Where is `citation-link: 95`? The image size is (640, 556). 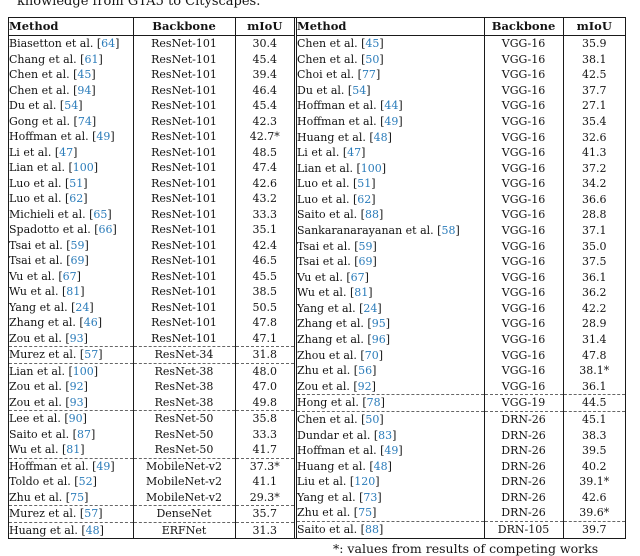 citation-link: 95 is located at coordinates (378, 324).